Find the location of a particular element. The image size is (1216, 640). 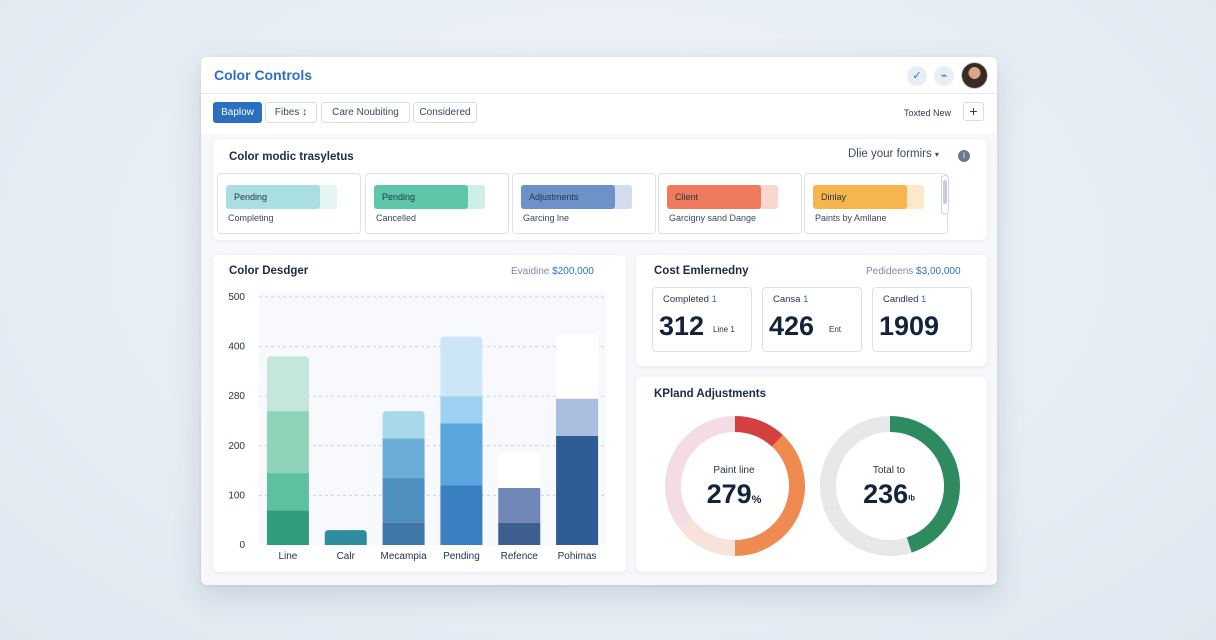

status-sub-label: Cancelled is located at coordinates (396, 218).